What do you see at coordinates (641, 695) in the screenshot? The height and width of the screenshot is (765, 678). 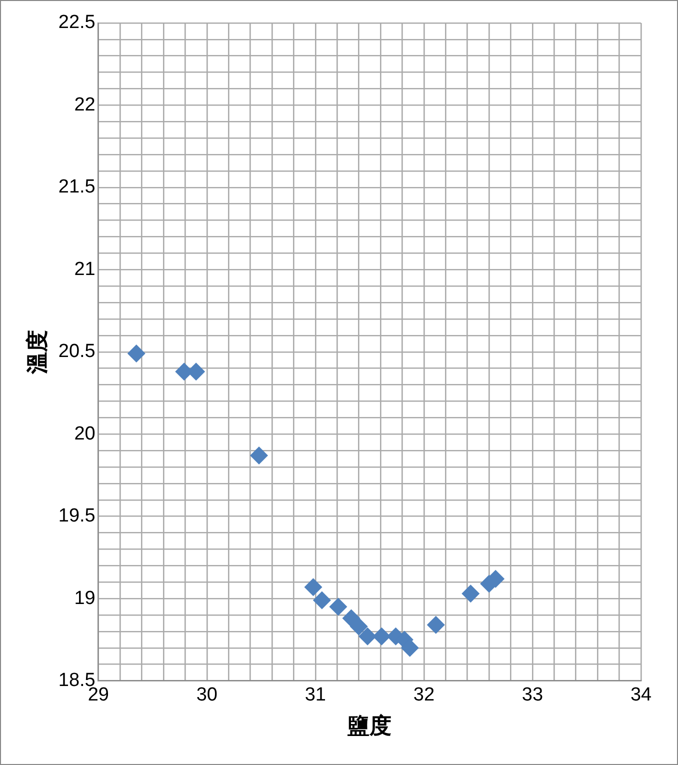 I see `x-tick-label: 34` at bounding box center [641, 695].